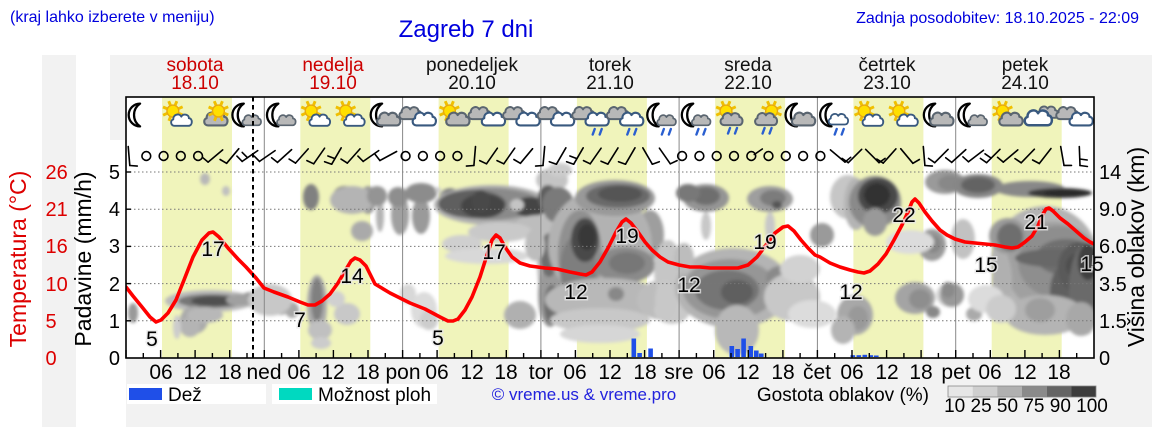  What do you see at coordinates (472, 65) in the screenshot?
I see `svg-text: ponedeljek` at bounding box center [472, 65].